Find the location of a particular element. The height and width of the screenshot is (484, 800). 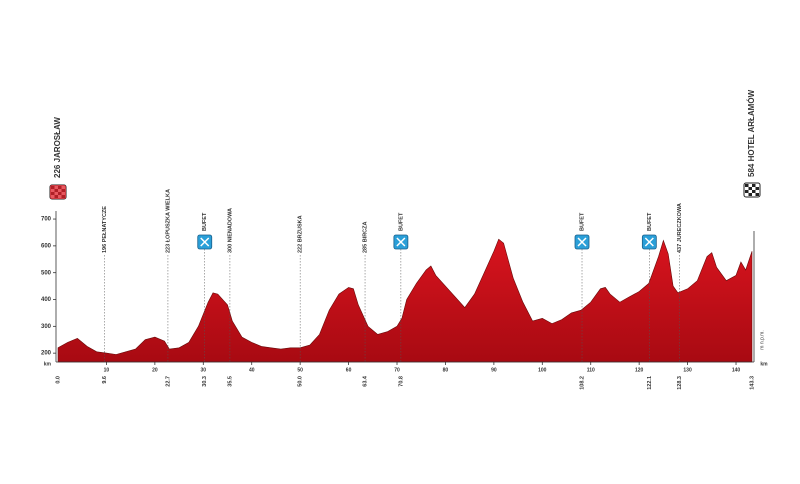

y-tick-label: 600 is located at coordinates (46, 246).